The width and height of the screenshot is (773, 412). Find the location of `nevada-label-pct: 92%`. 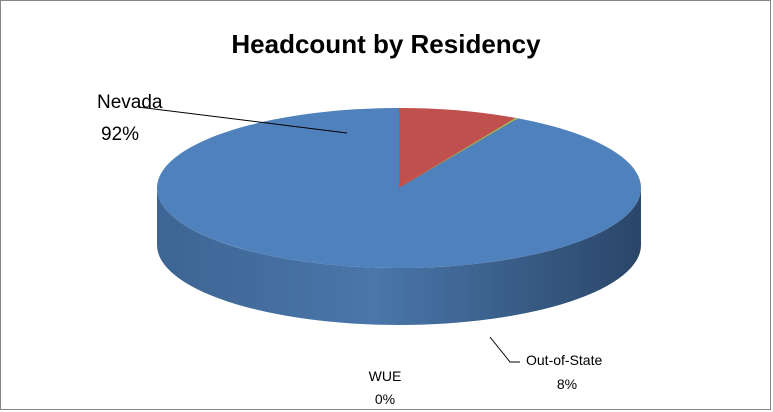

nevada-label-pct: 92% is located at coordinates (120, 134).